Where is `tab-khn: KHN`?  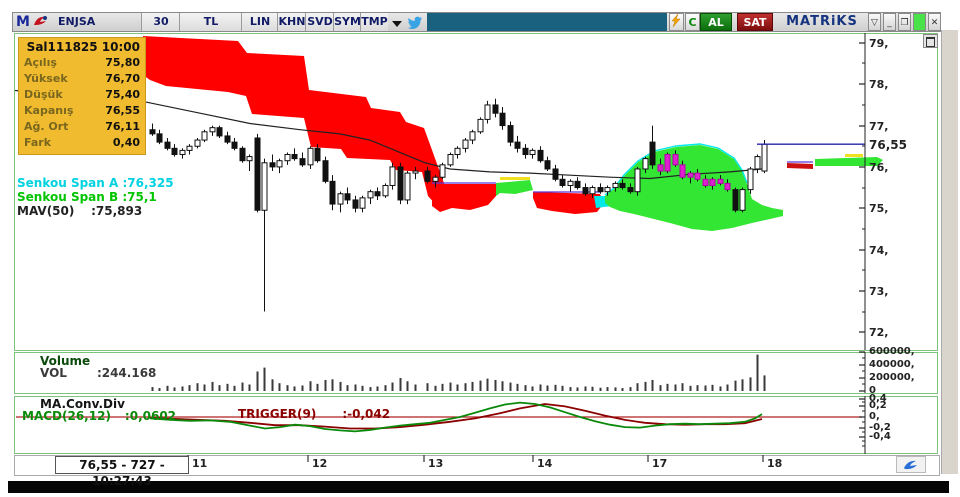 tab-khn: KHN is located at coordinates (291, 22).